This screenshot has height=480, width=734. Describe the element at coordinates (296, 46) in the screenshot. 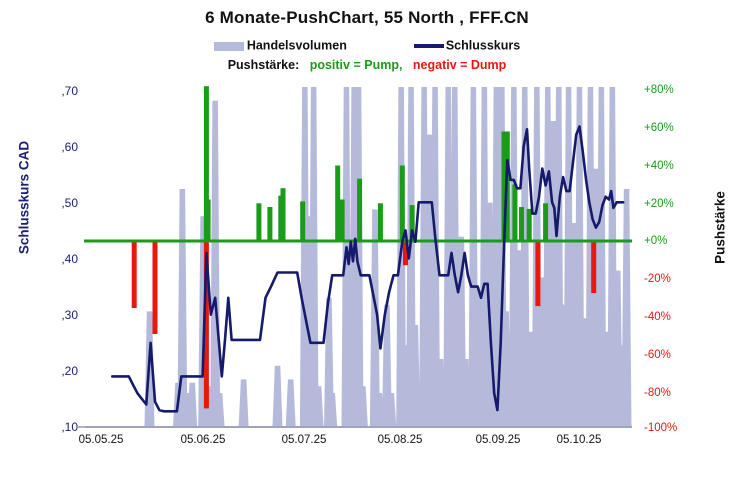

I see `legend-volume-label: Handelsvolumen` at that location.